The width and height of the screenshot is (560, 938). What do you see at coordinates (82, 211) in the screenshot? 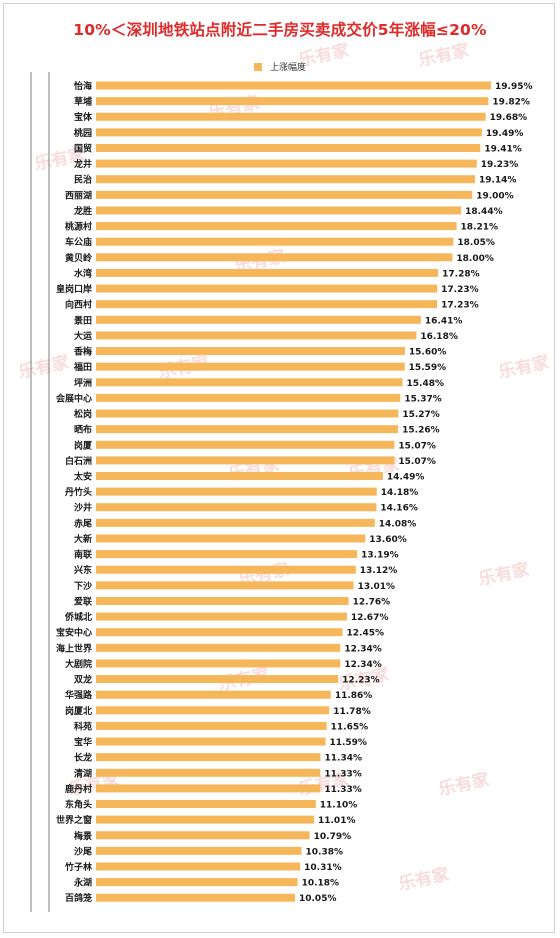
I see `category-label: 龙胜` at bounding box center [82, 211].